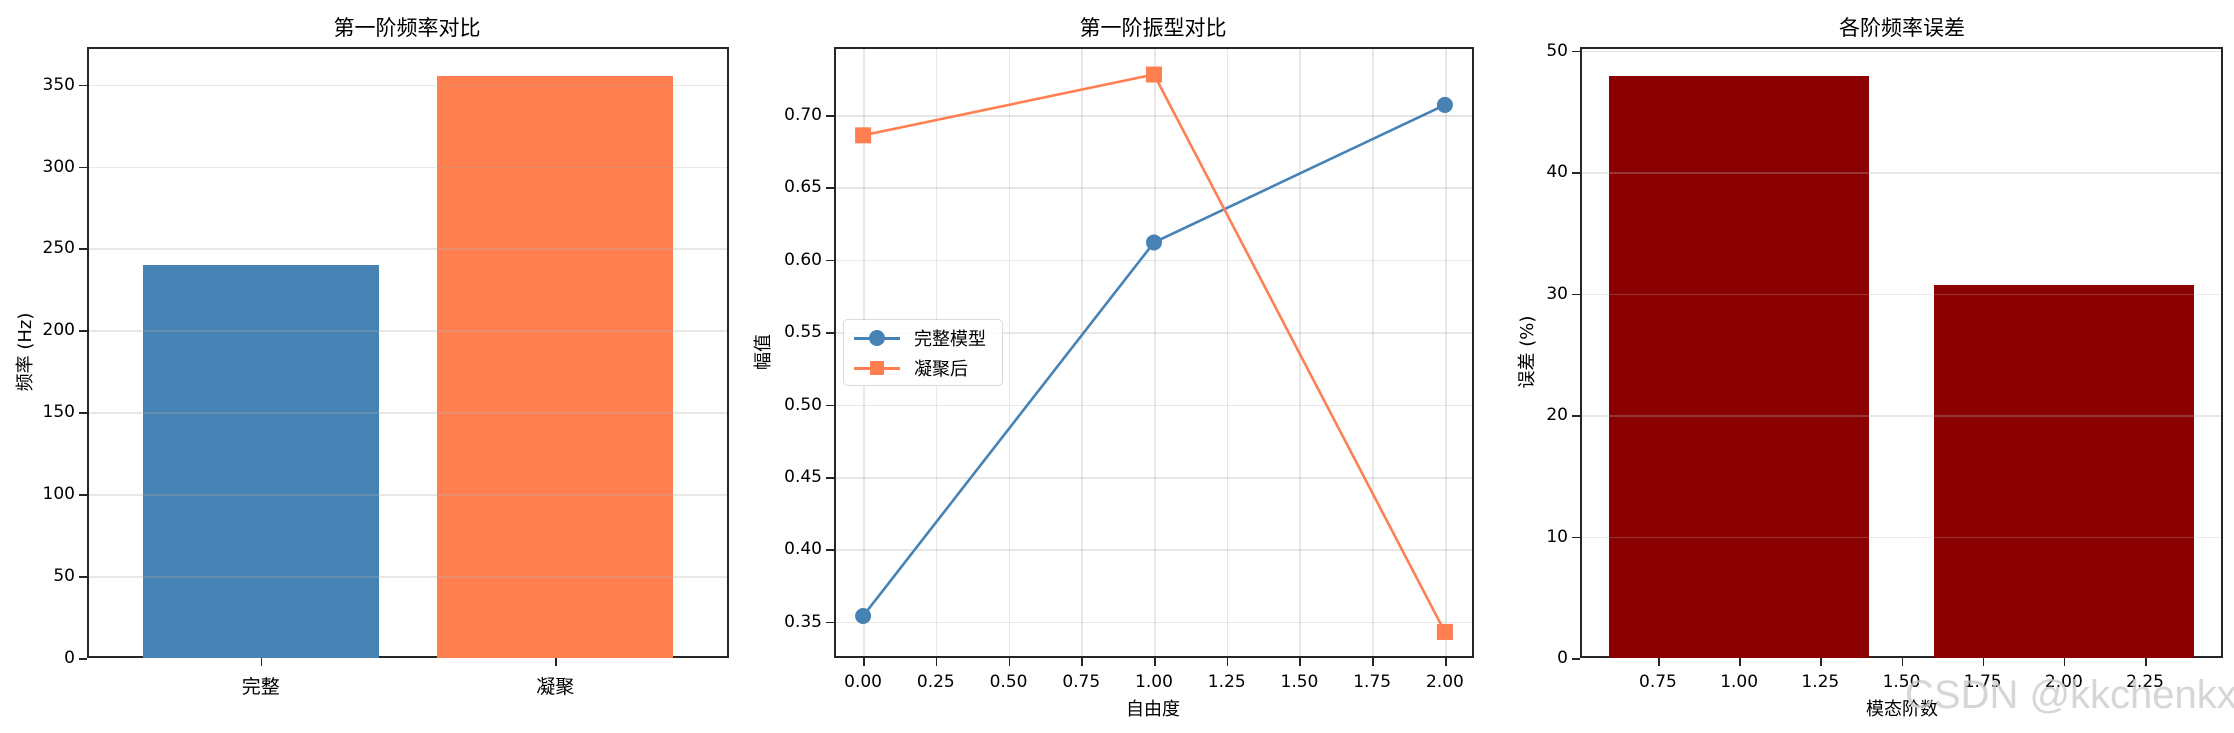 The width and height of the screenshot is (2234, 733). I want to click on legend-item-full-model: 完整模型, so click(920, 338).